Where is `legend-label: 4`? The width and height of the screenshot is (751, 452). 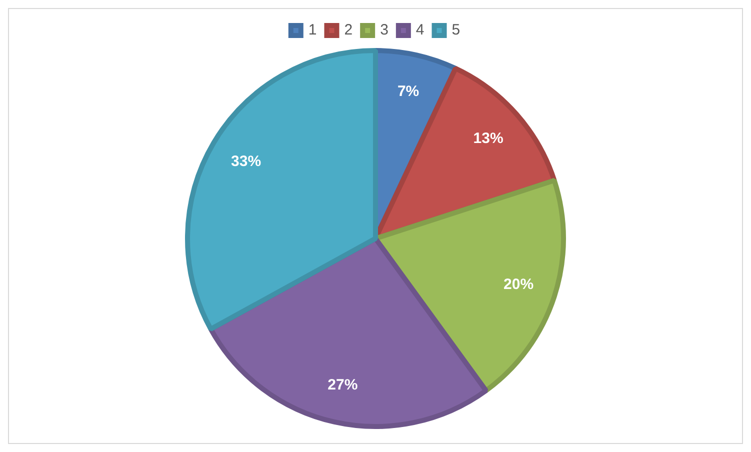 legend-label: 4 is located at coordinates (420, 30).